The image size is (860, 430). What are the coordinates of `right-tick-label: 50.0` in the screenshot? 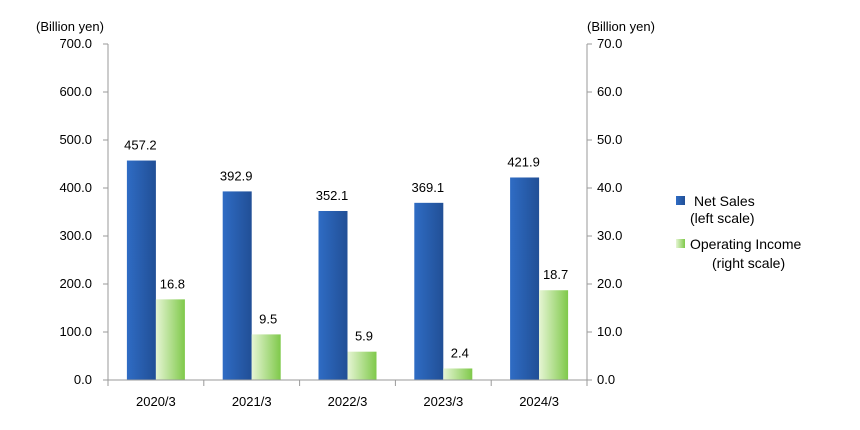 It's located at (609, 139).